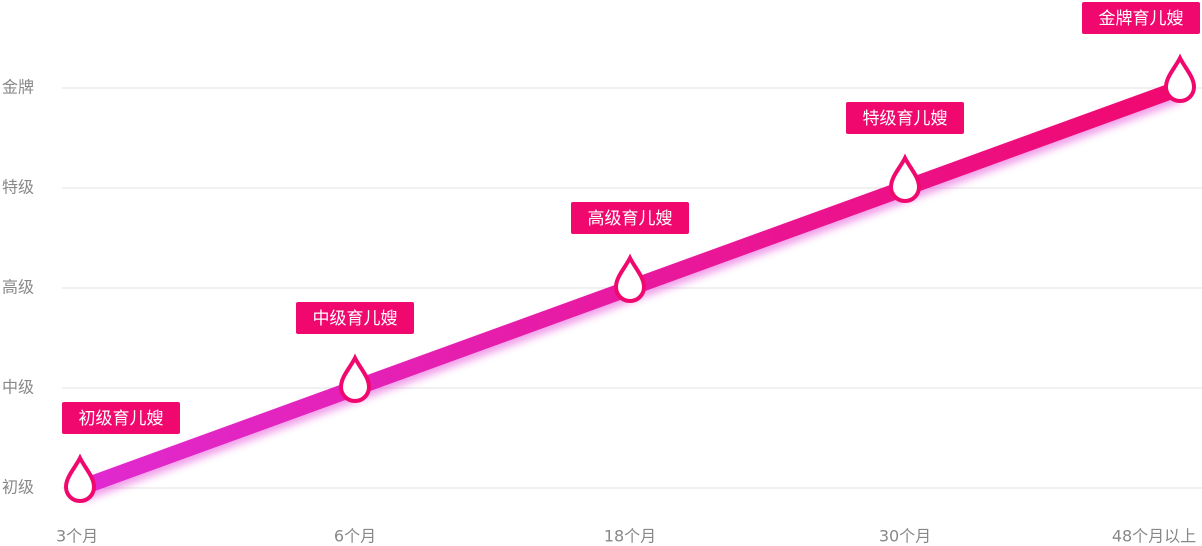  What do you see at coordinates (1154, 536) in the screenshot?
I see `x-tick-label: 48个月以上` at bounding box center [1154, 536].